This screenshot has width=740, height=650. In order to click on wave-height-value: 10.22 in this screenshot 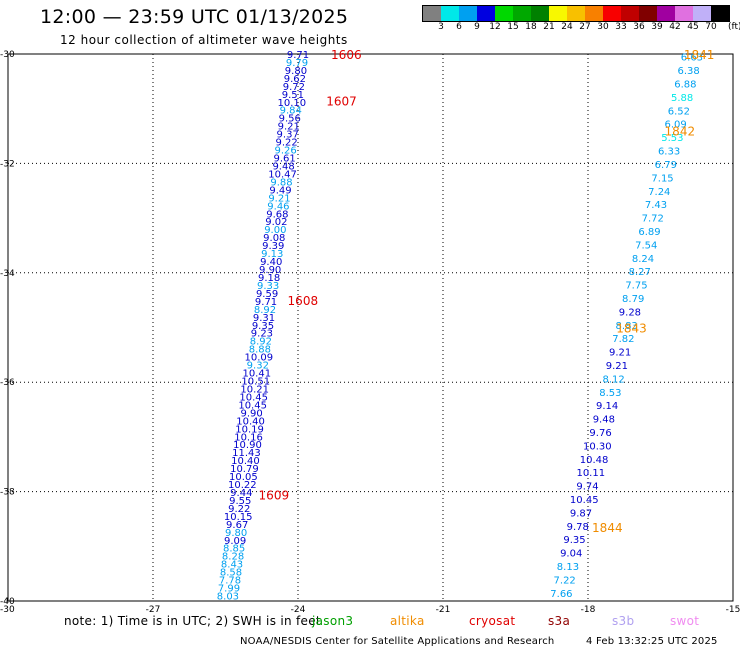, I will do `click(242, 485)`.